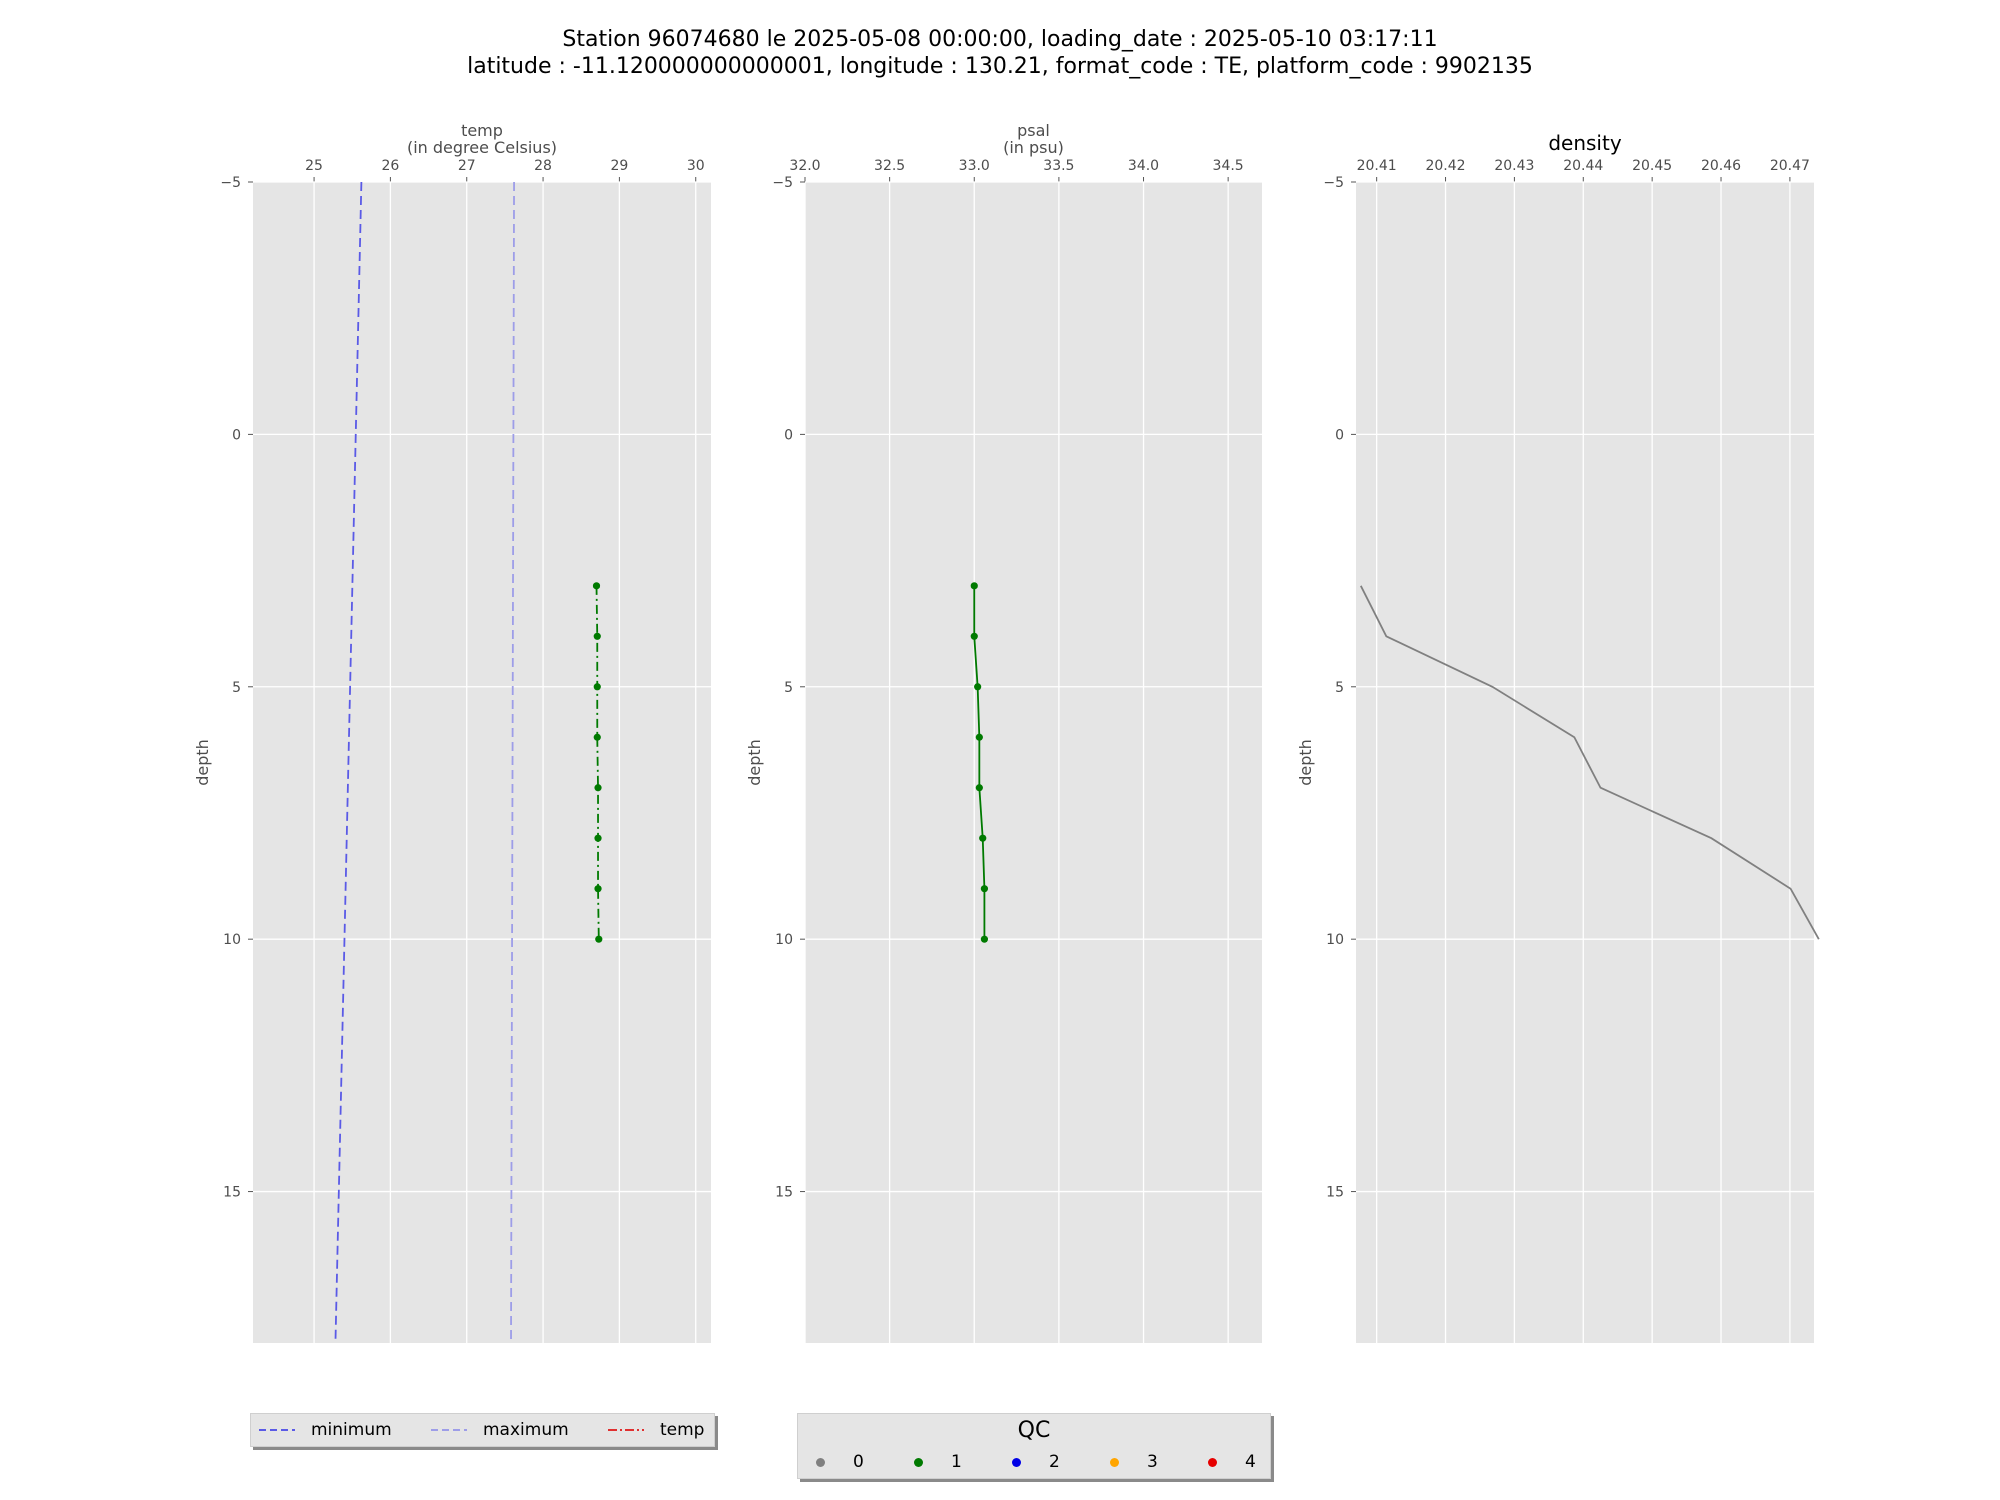  What do you see at coordinates (1152, 1462) in the screenshot?
I see `qc-label-3: 3` at bounding box center [1152, 1462].